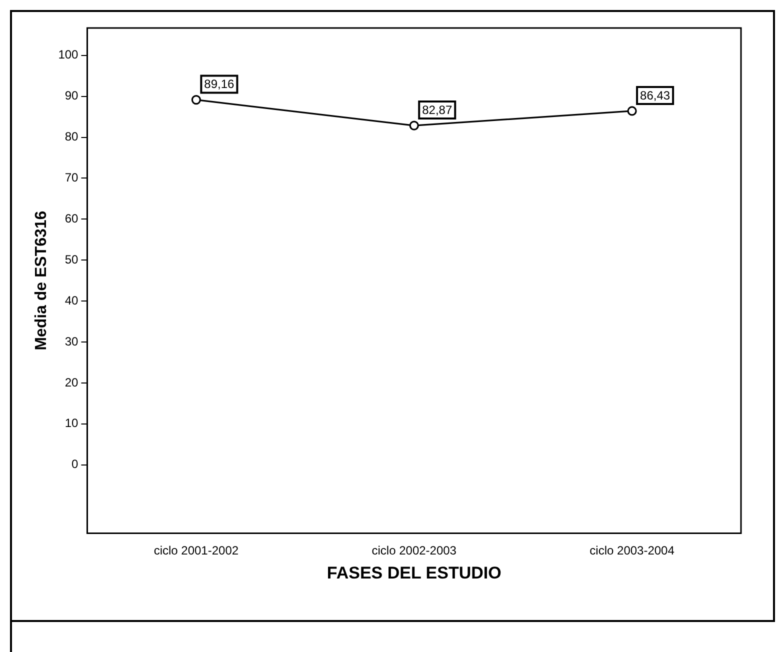  I want to click on y-tick-label: 40, so click(71, 300).